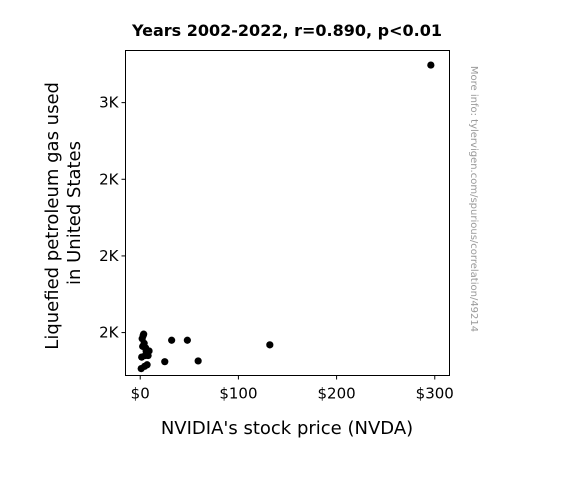 The width and height of the screenshot is (575, 500). Describe the element at coordinates (238, 394) in the screenshot. I see `x-tick-label: $100` at that location.